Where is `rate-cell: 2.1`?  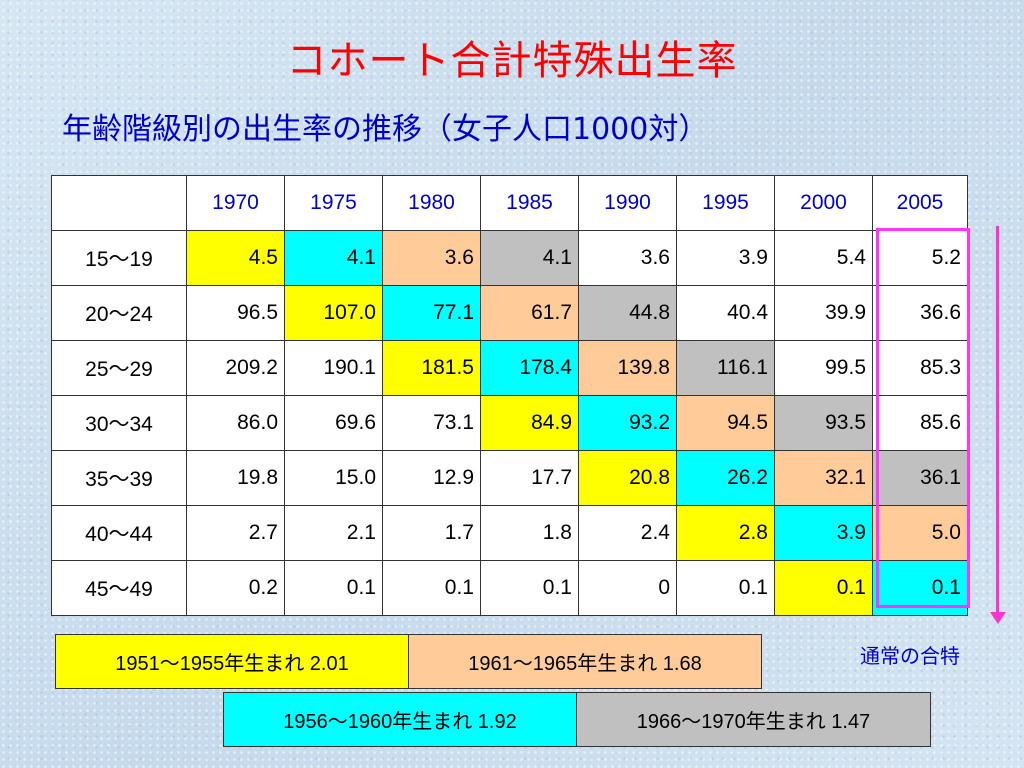
rate-cell: 2.1 is located at coordinates (333, 533).